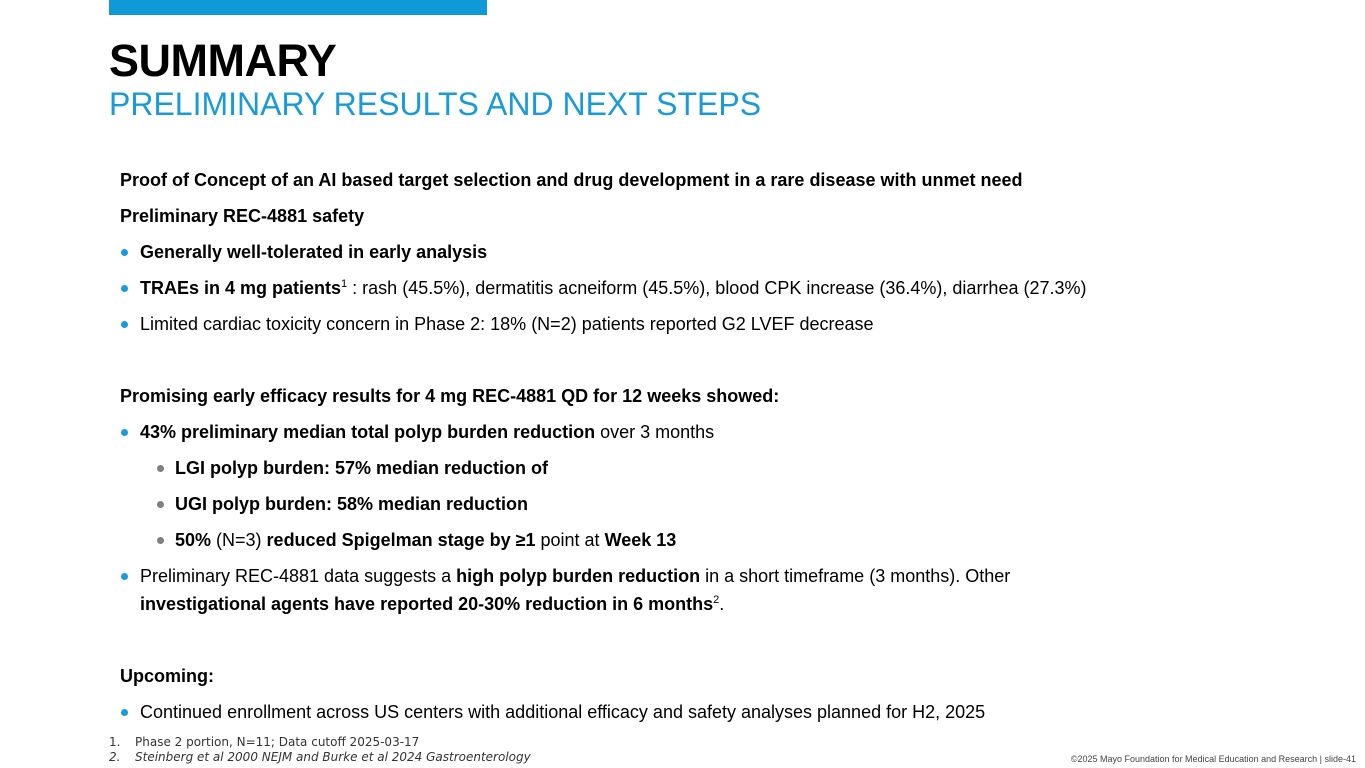 The height and width of the screenshot is (768, 1365). What do you see at coordinates (239, 540) in the screenshot?
I see `spigelman-n: (N=3)` at bounding box center [239, 540].